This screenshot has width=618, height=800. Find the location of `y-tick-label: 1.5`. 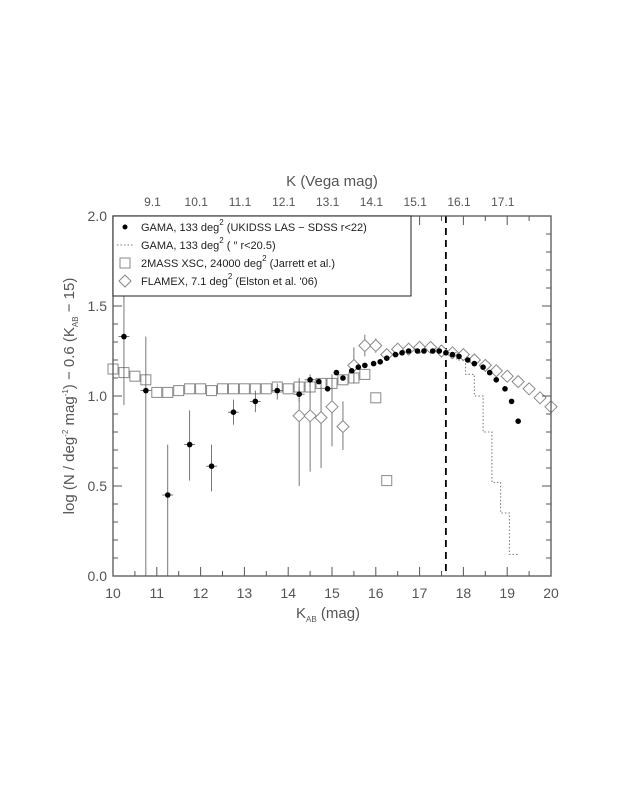

y-tick-label: 1.5 is located at coordinates (98, 306).